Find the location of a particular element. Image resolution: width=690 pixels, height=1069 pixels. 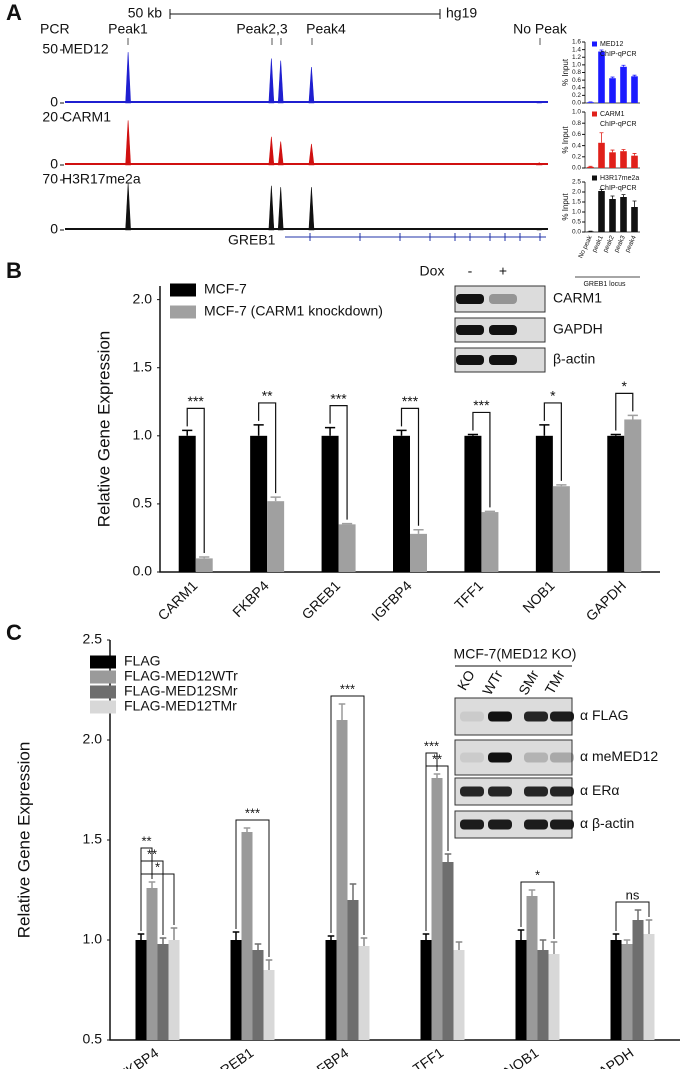

track-name: H3R17me2a is located at coordinates (101, 179).